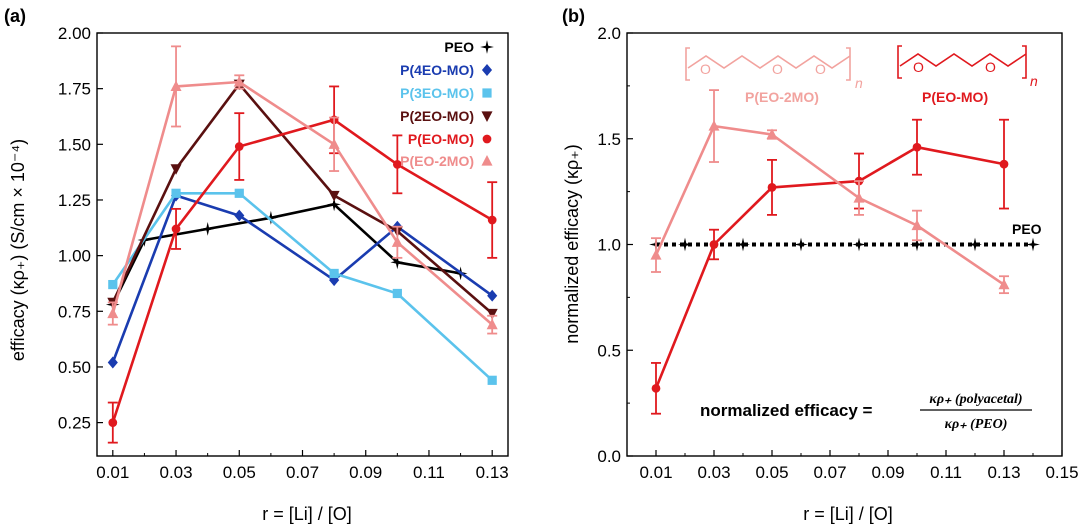  Describe the element at coordinates (437, 70) in the screenshot. I see `legend-label-p-4eo-mo: P(4EO-MO)` at that location.